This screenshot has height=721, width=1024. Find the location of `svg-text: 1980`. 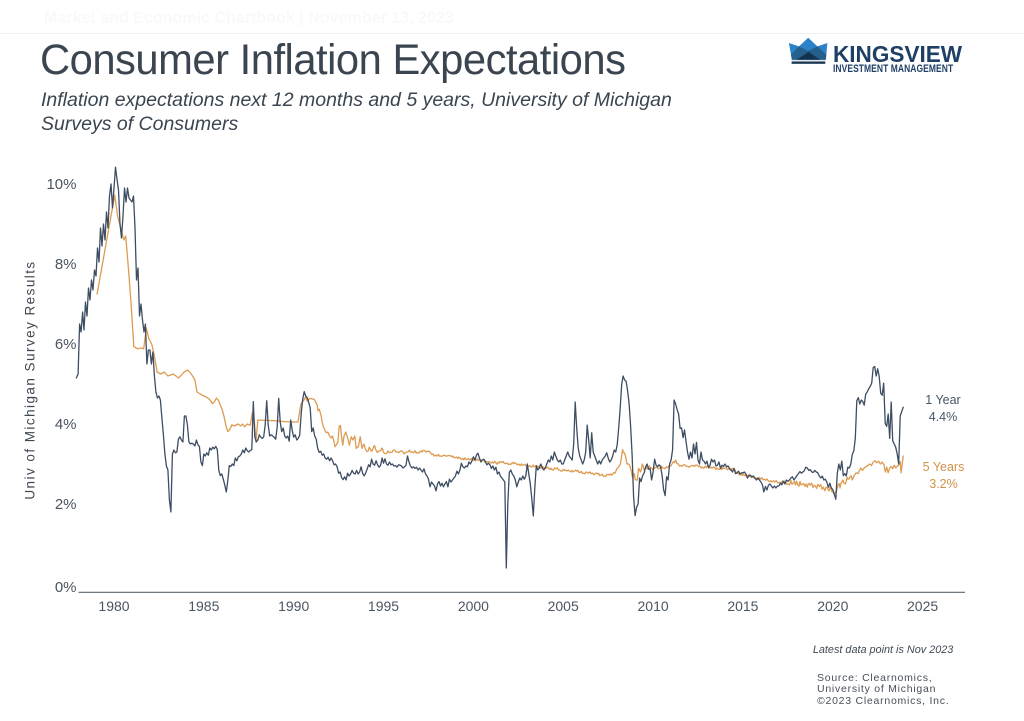

svg-text: 1980 is located at coordinates (113, 606).